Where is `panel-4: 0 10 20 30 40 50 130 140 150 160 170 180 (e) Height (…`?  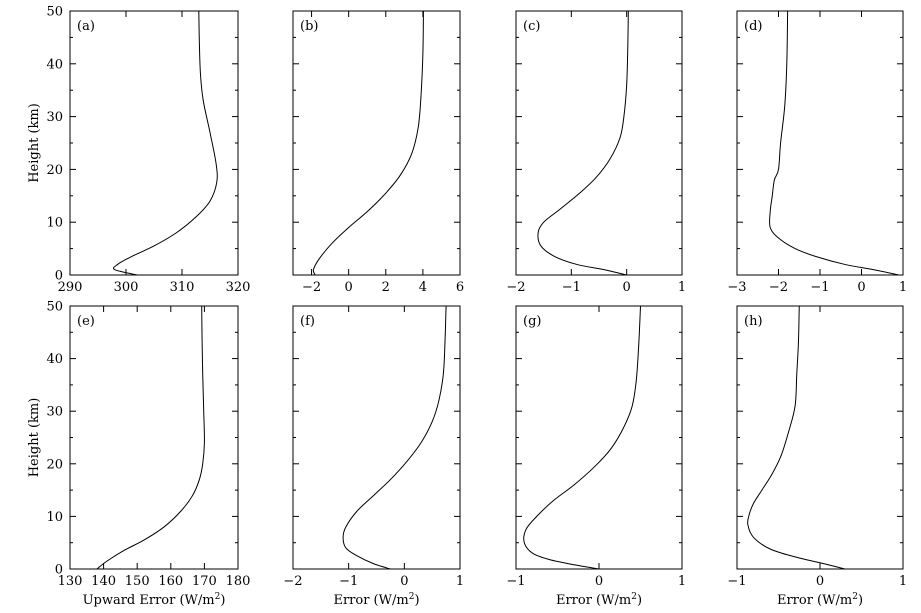
panel-4: 0 10 20 30 40 50 130 140 150 160 170 180 (e) Height (… is located at coordinates (138, 454).